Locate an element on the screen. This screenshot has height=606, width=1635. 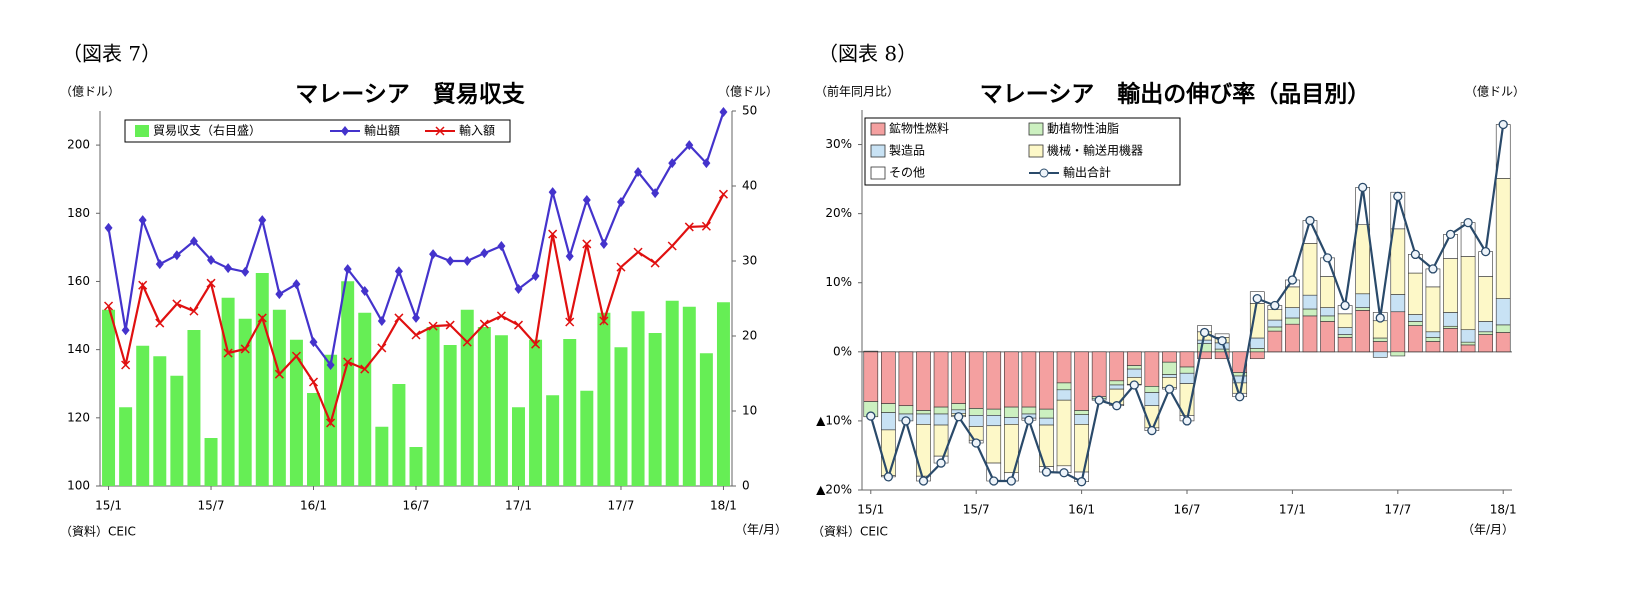
y-tick-label: 160 is located at coordinates (78, 281).